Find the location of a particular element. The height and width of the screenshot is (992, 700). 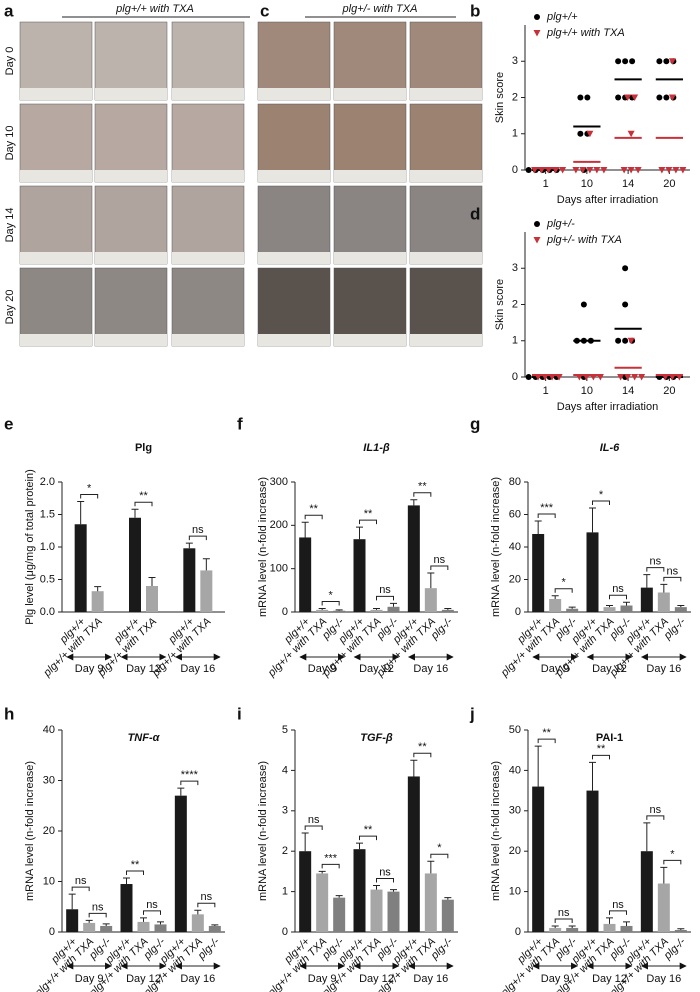

y-tick-label: 40 is located at coordinates (49, 730).